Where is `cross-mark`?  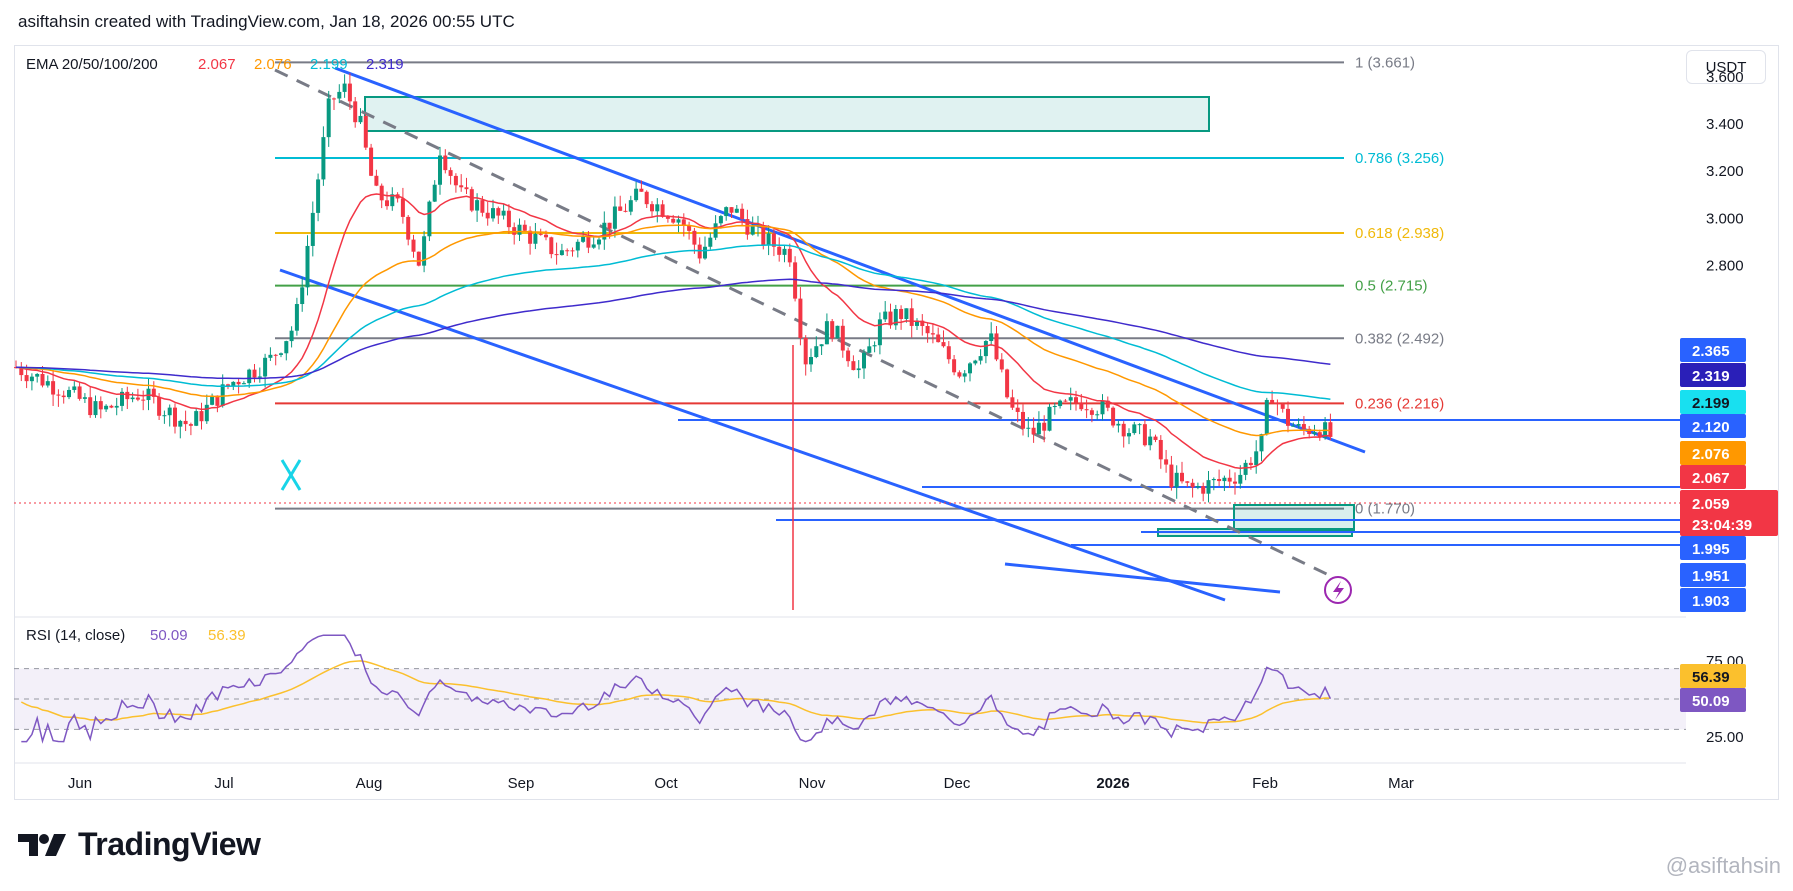 cross-mark is located at coordinates (291, 475).